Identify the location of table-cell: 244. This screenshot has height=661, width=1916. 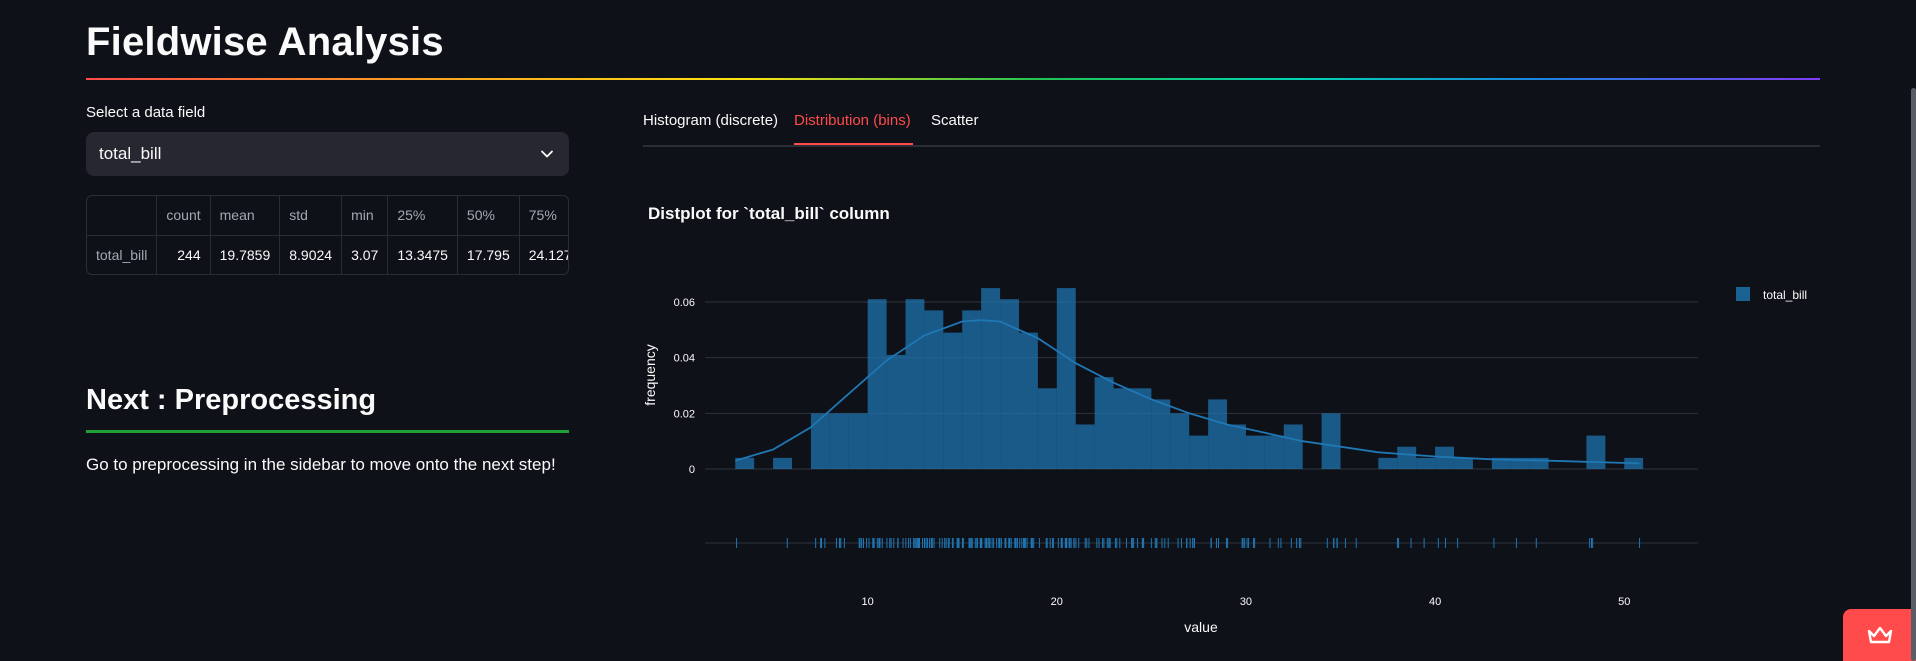
(183, 254).